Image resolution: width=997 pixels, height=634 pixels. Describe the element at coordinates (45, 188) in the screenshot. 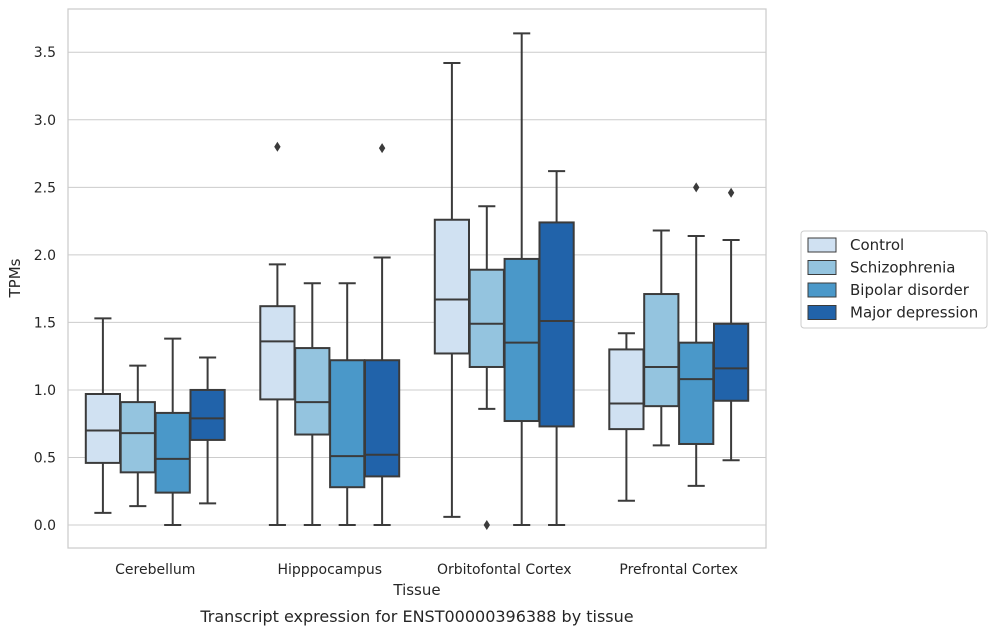

I see `y-tick-label: 2.5` at that location.